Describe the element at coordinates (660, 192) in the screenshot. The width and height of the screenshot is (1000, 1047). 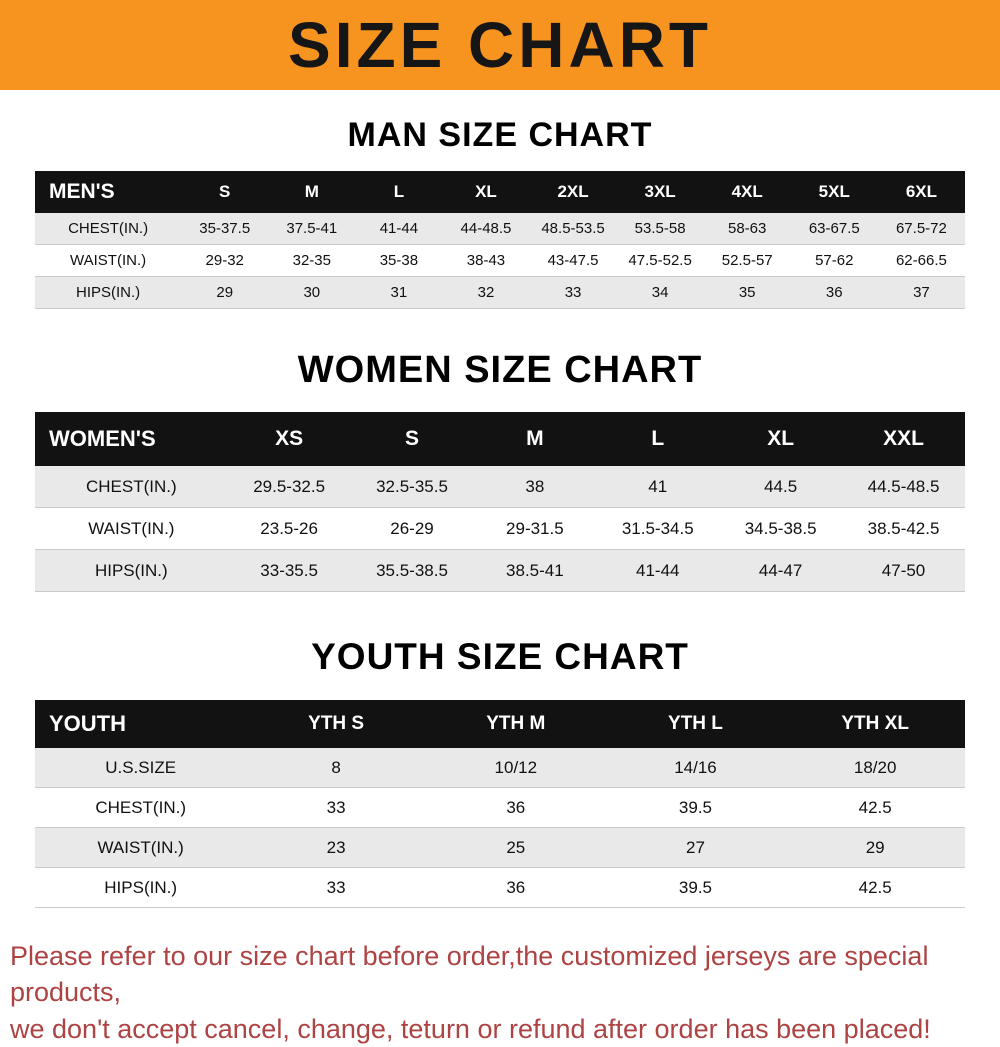
I see `column-header: 3XL` at that location.